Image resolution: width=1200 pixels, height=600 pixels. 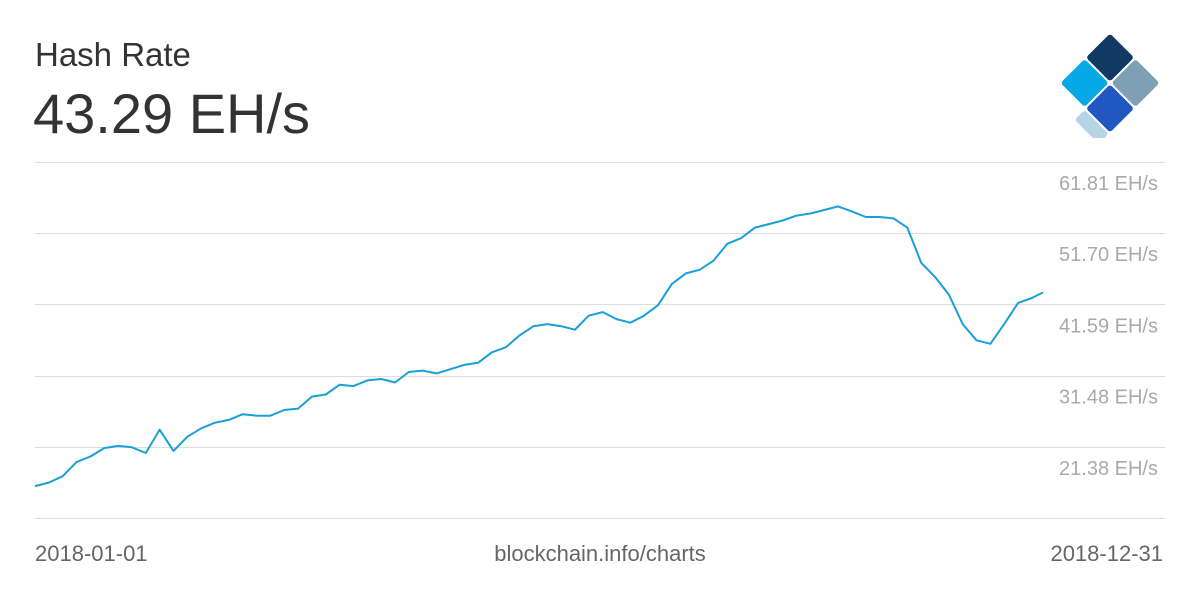 I want to click on y-tick-label: 41.59 EH/s, so click(x=1108, y=326).